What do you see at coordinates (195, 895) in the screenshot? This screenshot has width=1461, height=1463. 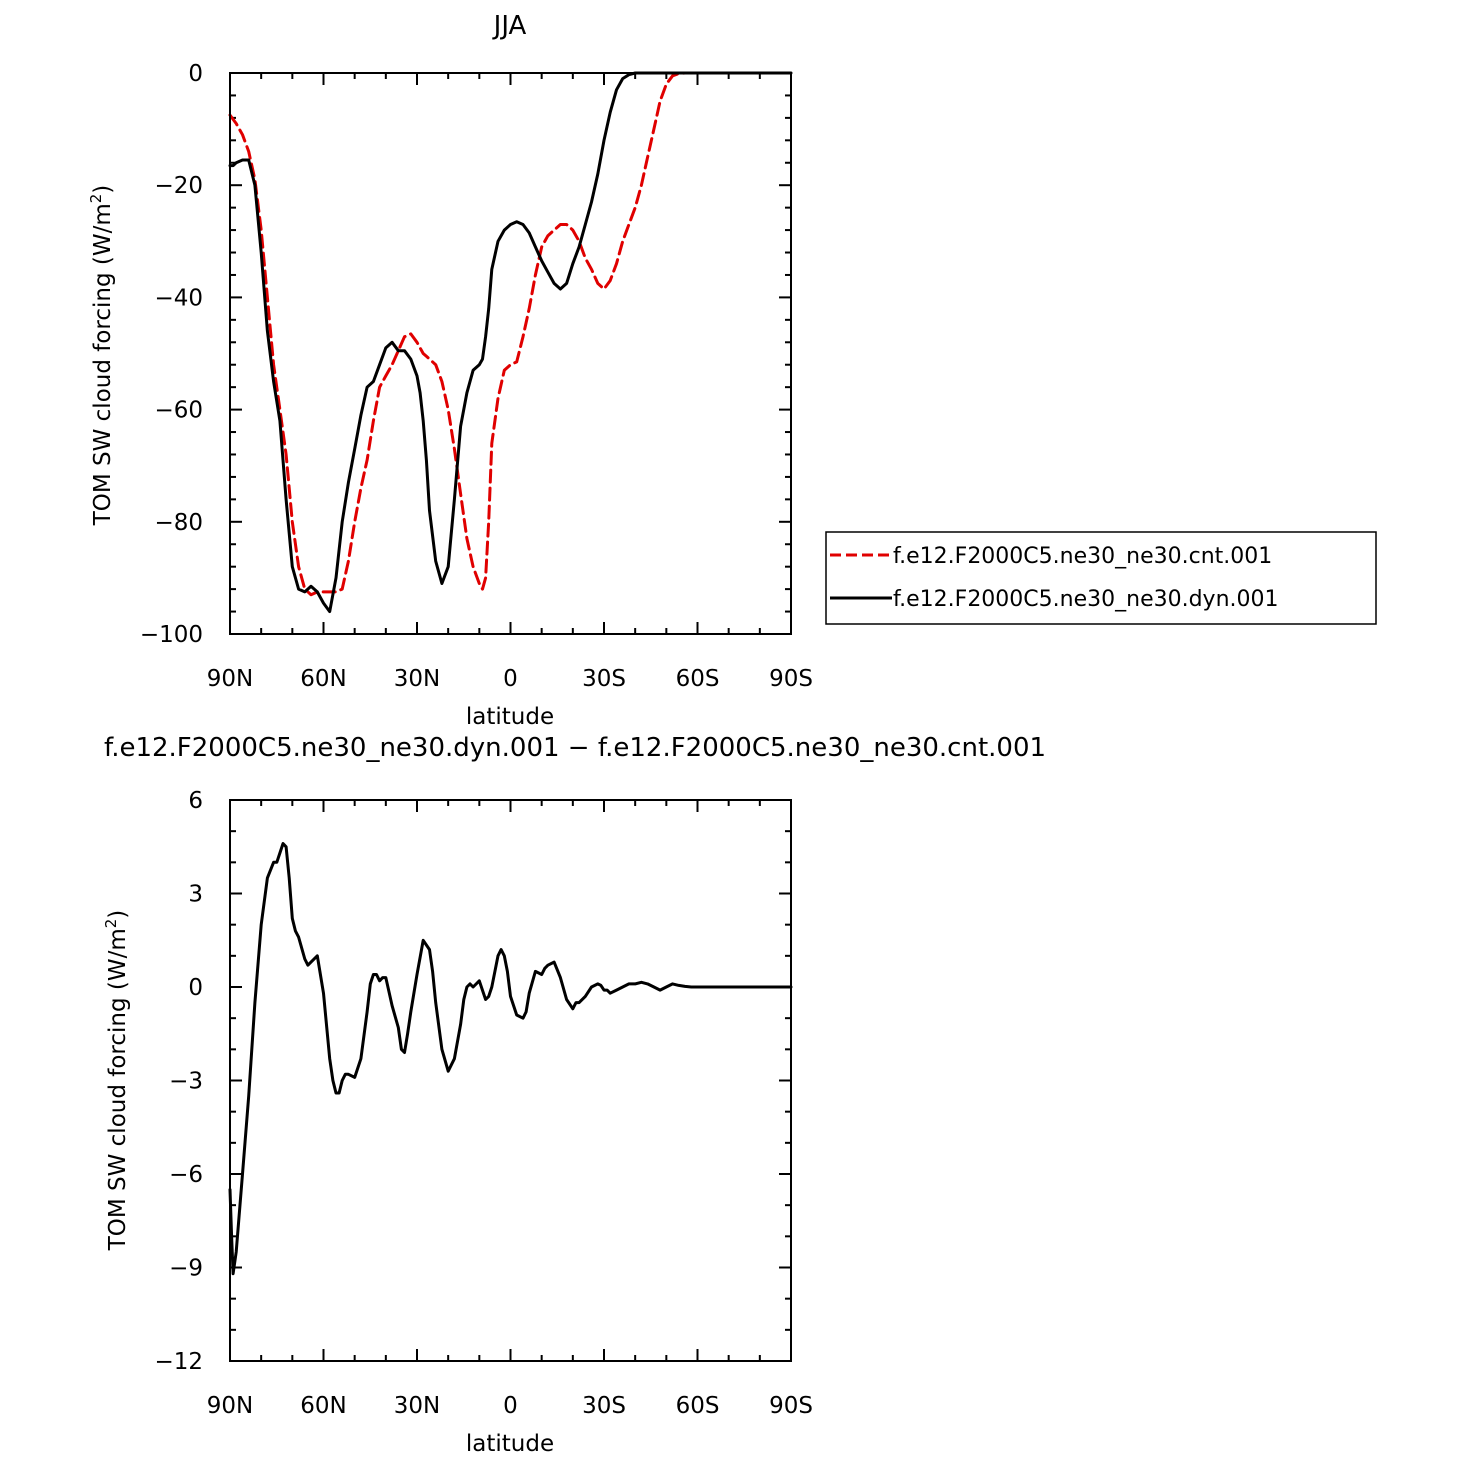 I see `y-tick-label: 3` at bounding box center [195, 895].